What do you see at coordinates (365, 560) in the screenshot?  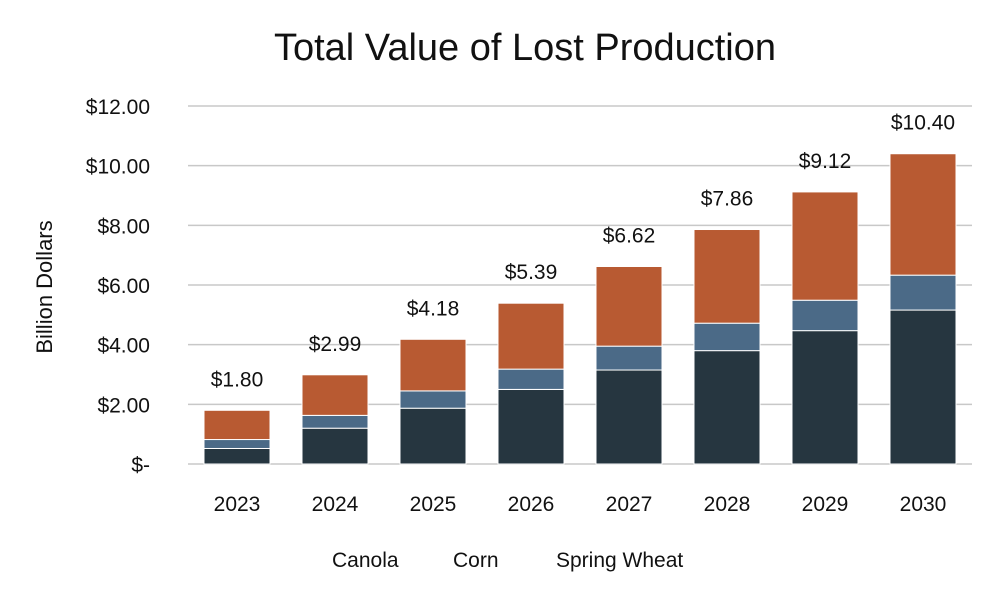 I see `legend-entry: Canola` at bounding box center [365, 560].